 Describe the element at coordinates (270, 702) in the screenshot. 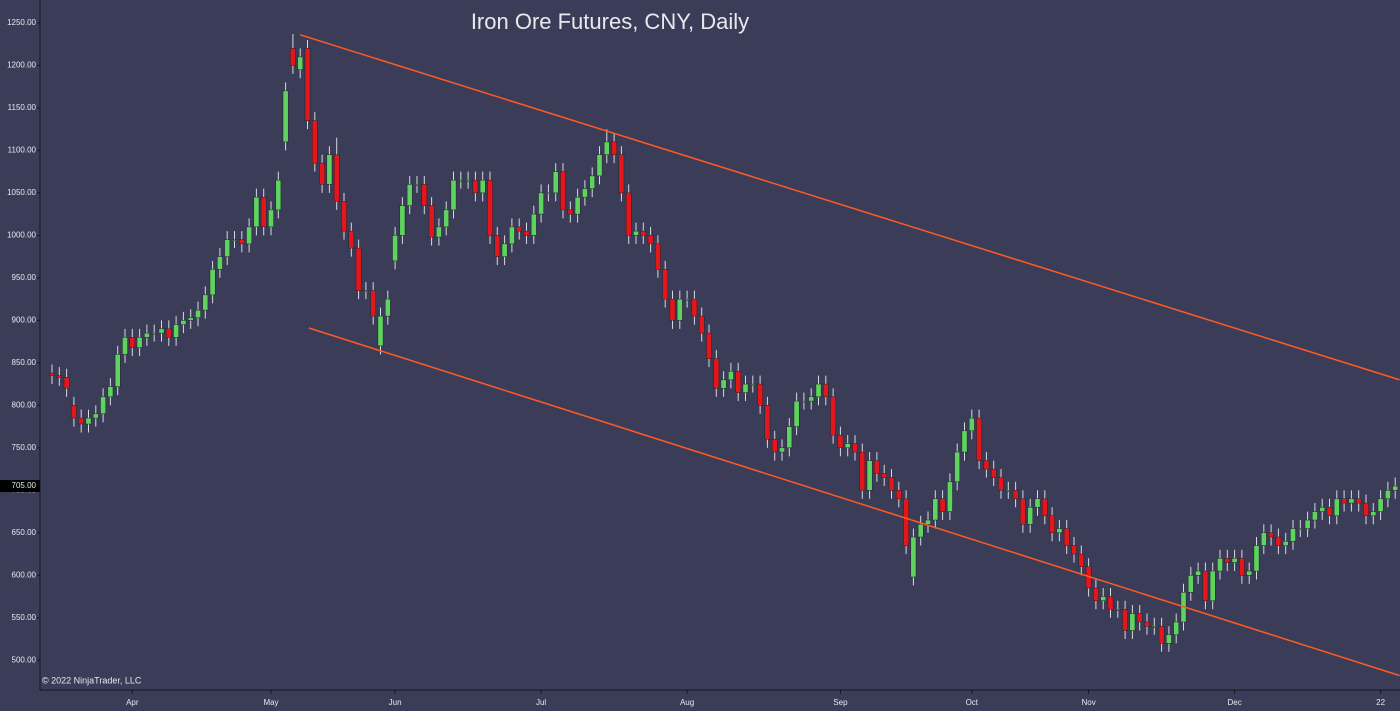

I see `x-tick-label: May` at that location.